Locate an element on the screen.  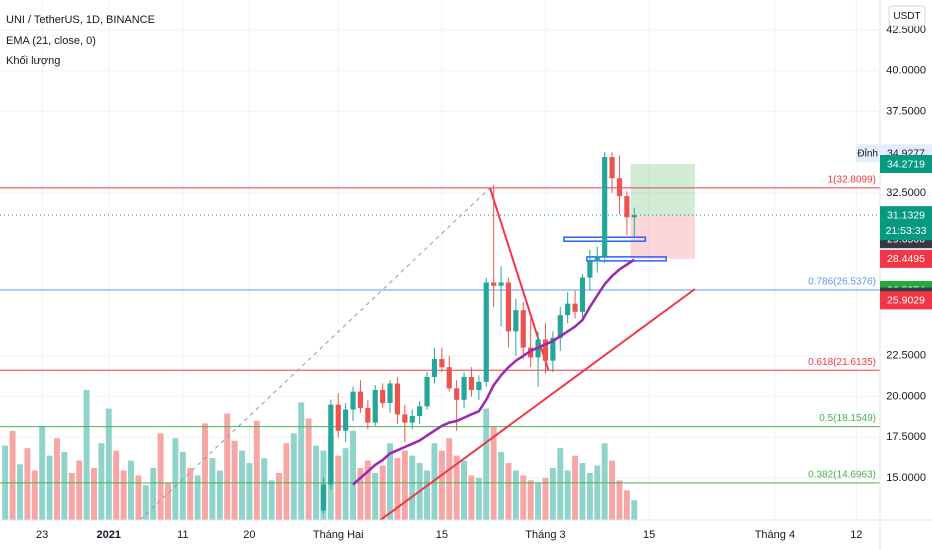
x-tick-label: 12 is located at coordinates (856, 535).